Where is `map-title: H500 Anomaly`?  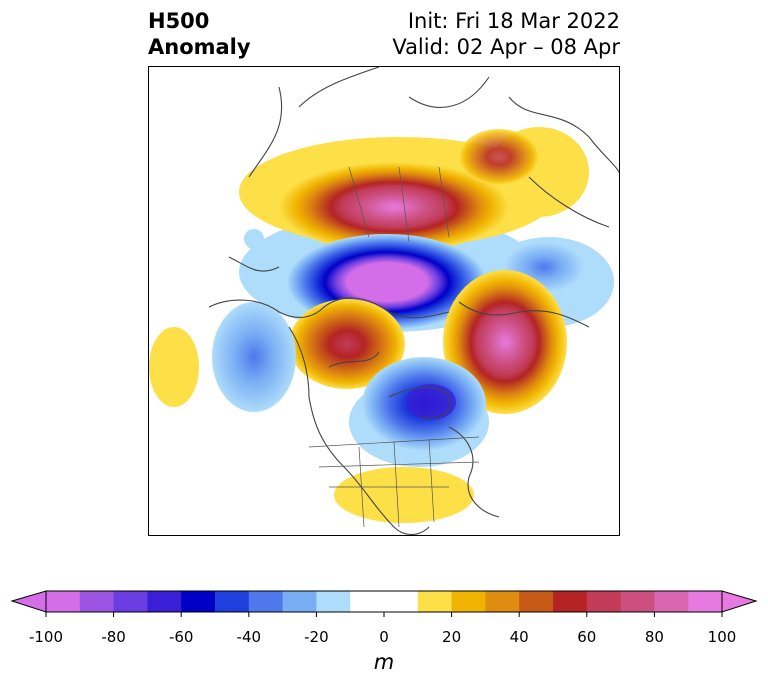 map-title: H500 Anomaly is located at coordinates (199, 34).